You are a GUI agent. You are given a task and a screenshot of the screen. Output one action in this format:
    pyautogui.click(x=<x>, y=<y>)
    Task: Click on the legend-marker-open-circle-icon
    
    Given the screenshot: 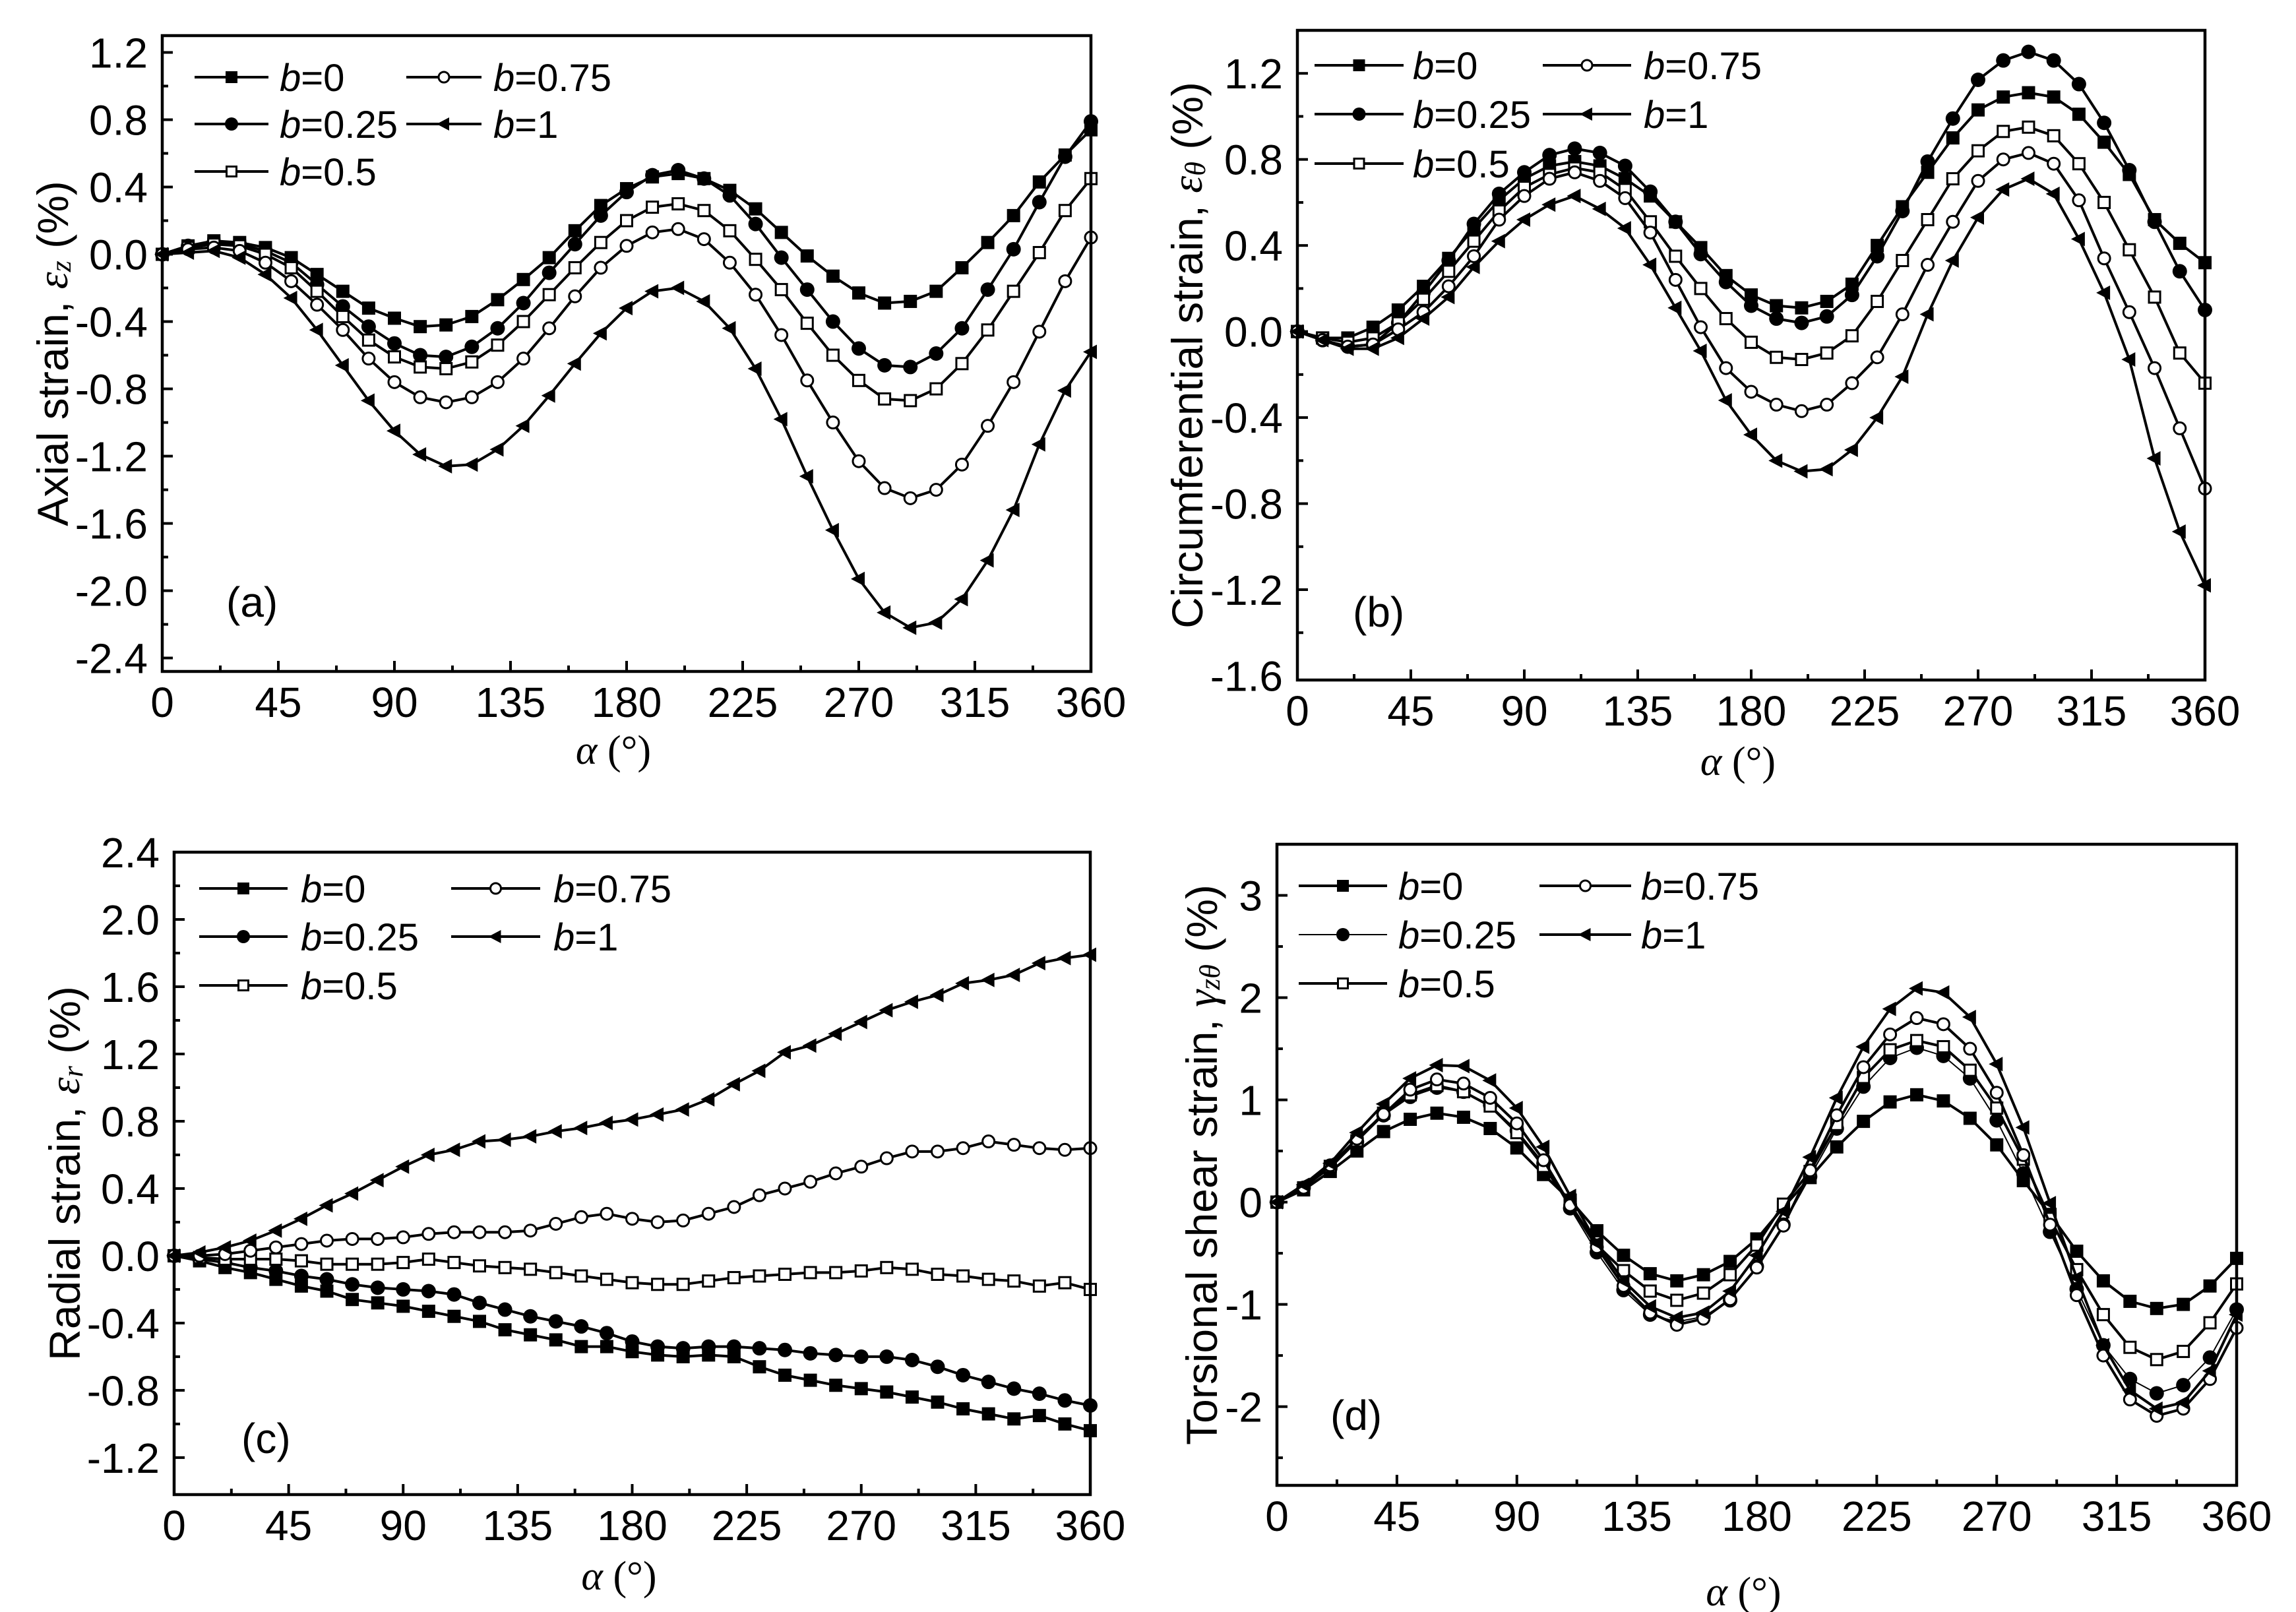 What is the action you would take?
    pyautogui.click(x=443, y=77)
    